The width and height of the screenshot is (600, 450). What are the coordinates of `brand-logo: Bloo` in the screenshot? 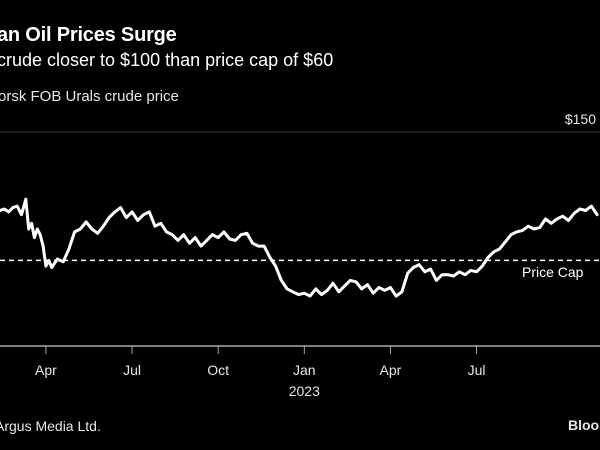 It's located at (584, 425).